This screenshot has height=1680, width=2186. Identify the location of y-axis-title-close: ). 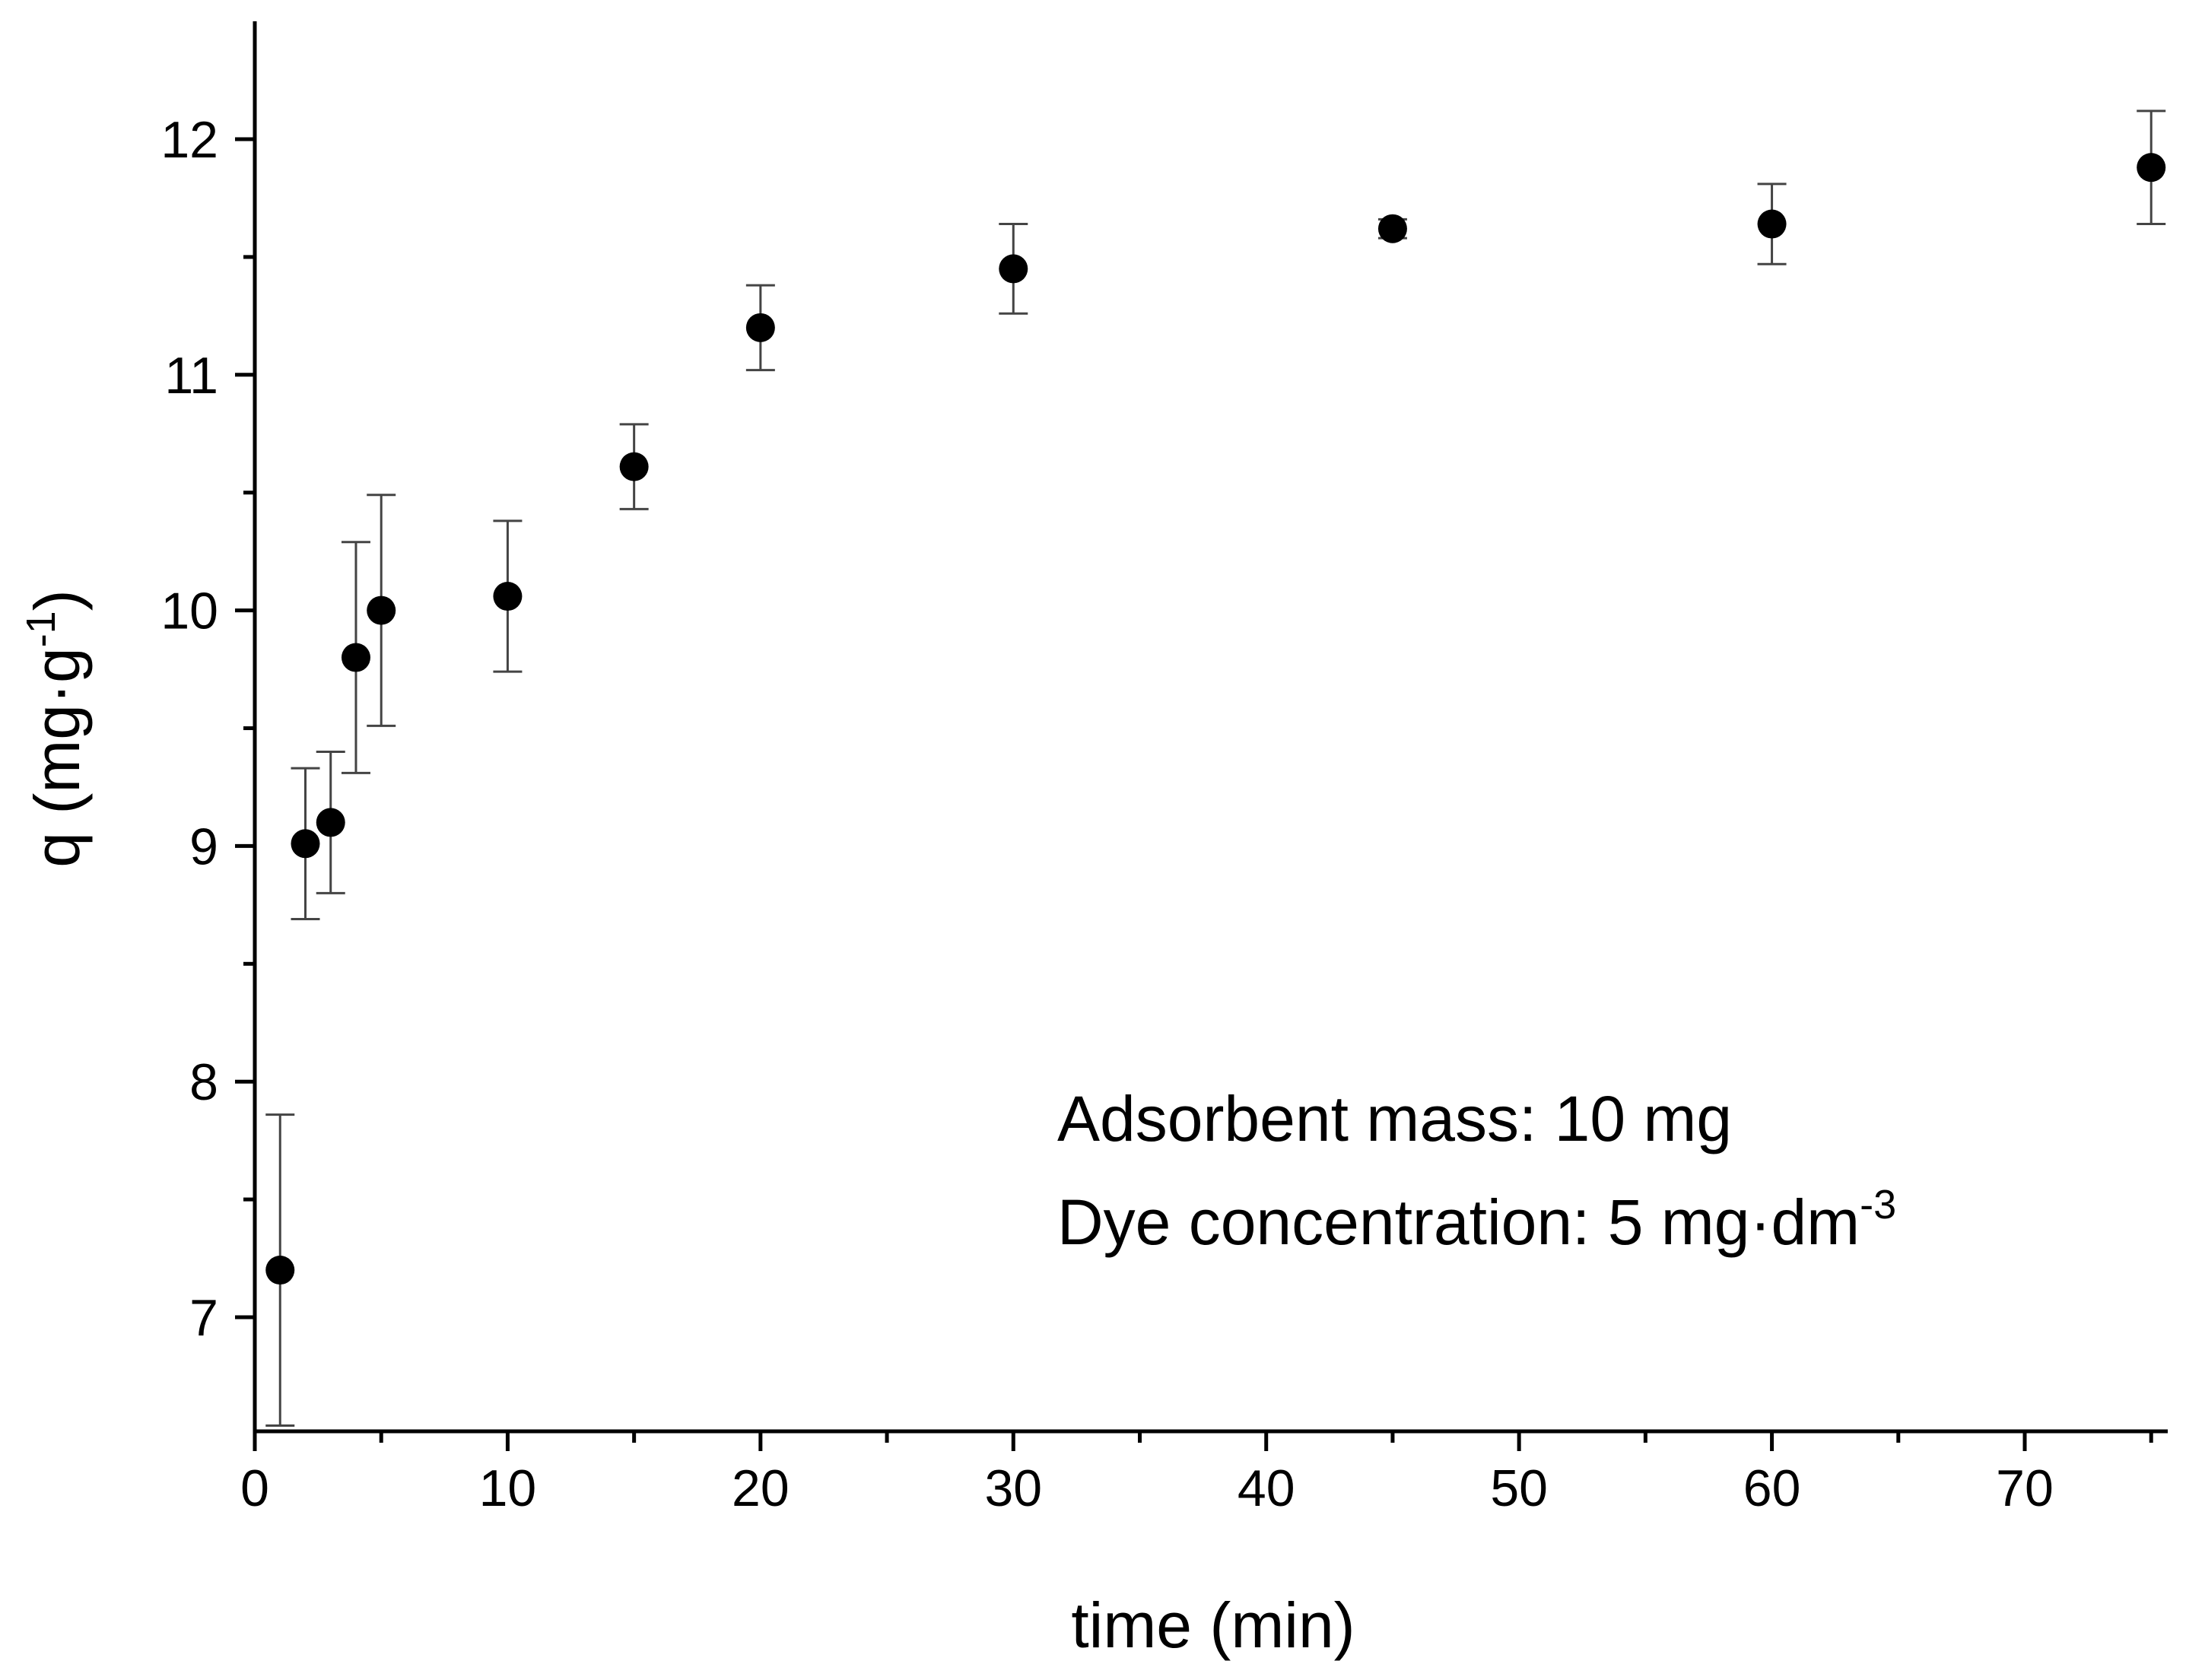
(57, 600).